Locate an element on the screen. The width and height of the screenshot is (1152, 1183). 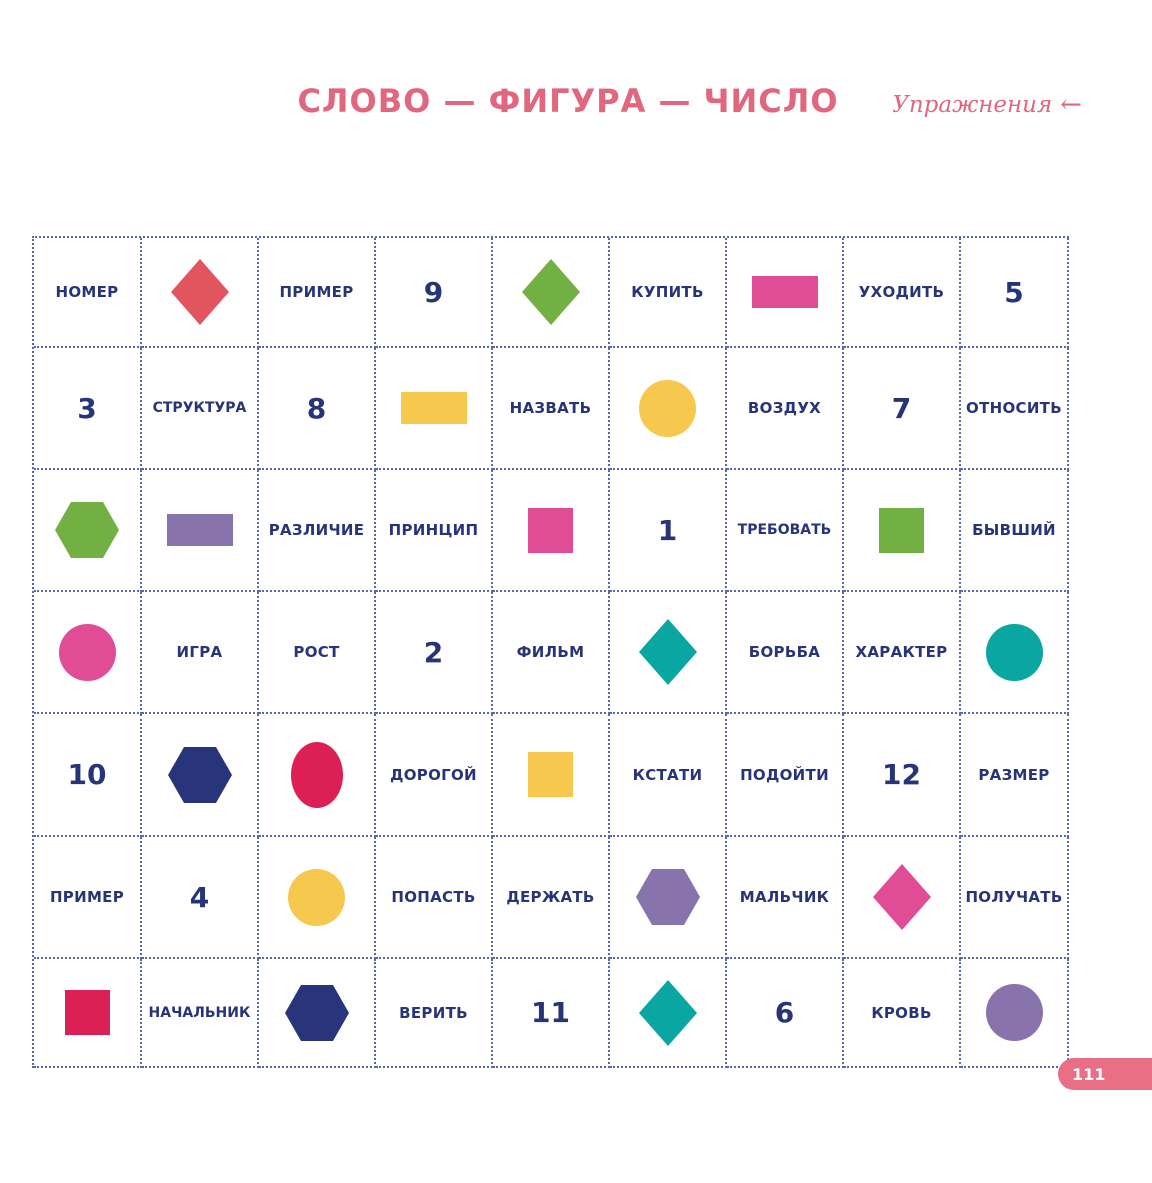
grid-cell: ФИЛЬМ is located at coordinates (551, 653).